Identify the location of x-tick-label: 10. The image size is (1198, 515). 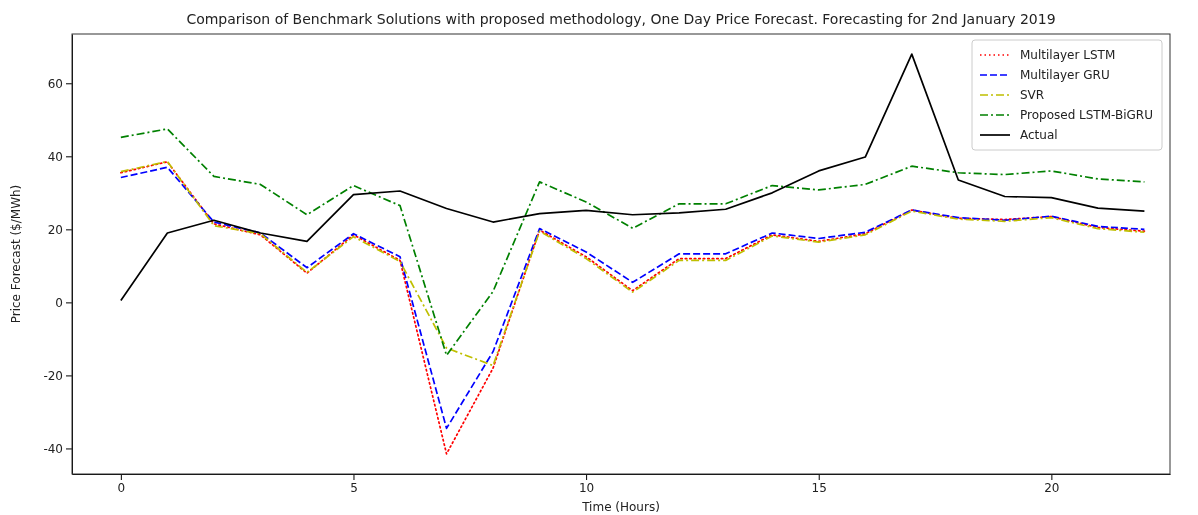
(586, 487).